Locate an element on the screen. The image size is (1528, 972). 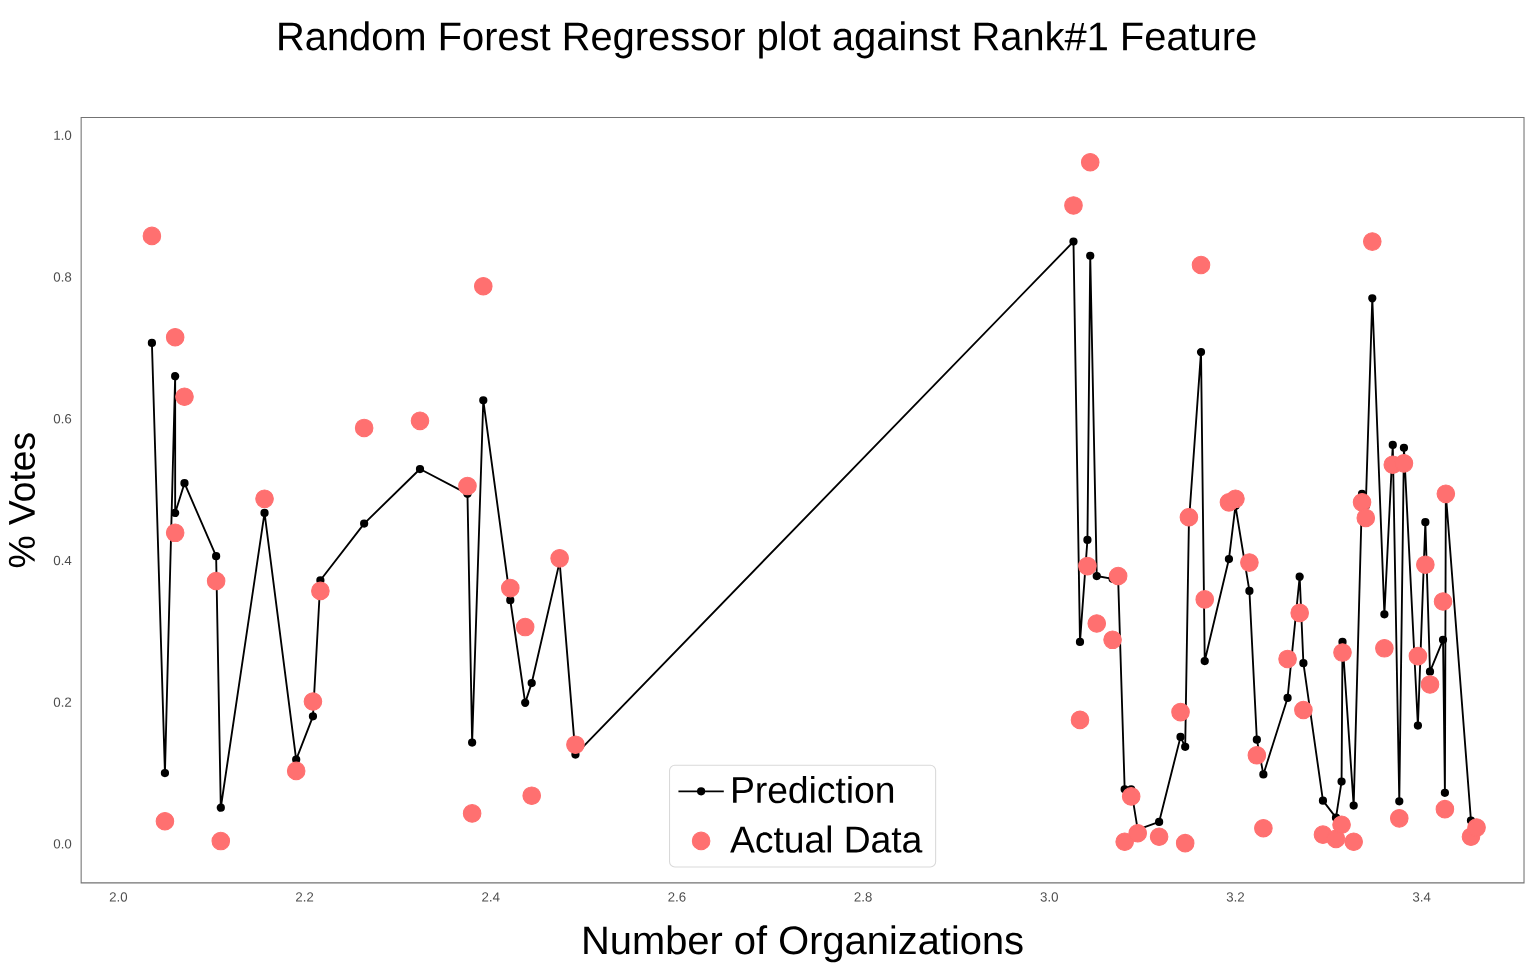
chart-title: Random Forest Regressor plot against Rank#1 Feature is located at coordinates (767, 40).